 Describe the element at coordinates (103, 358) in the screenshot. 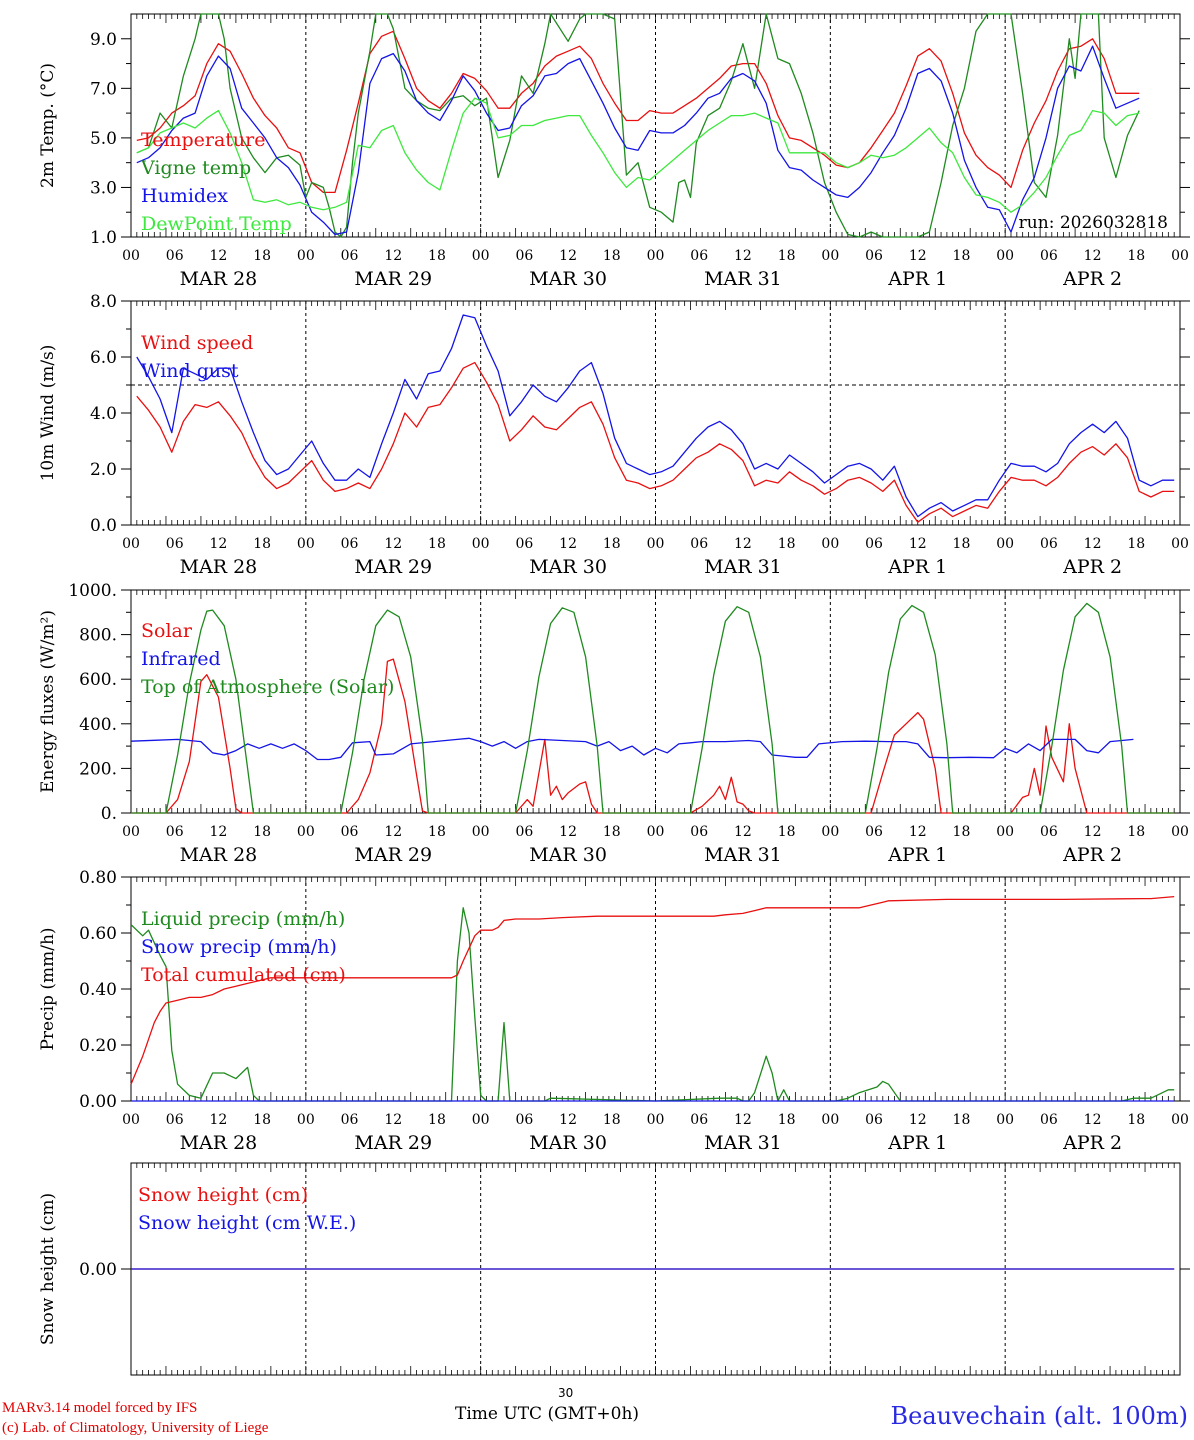

I see `y-tick-label: 6.0` at that location.